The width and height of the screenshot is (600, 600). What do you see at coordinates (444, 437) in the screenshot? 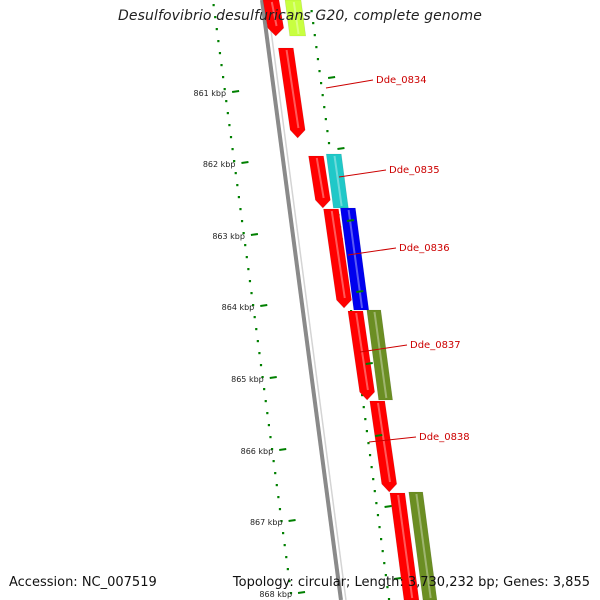
I see `gene-label: Dde_0838` at bounding box center [444, 437].